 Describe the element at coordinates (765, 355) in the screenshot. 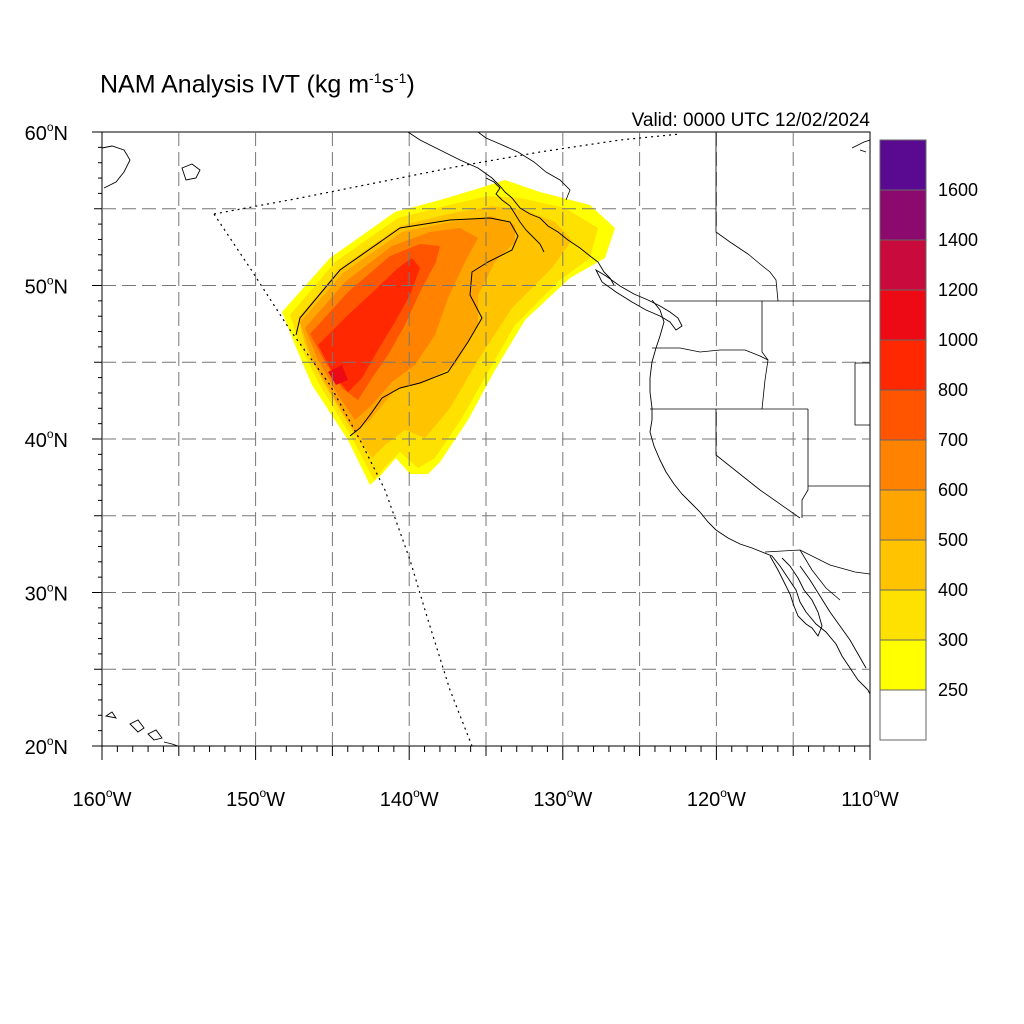

I see `border-id-west` at that location.